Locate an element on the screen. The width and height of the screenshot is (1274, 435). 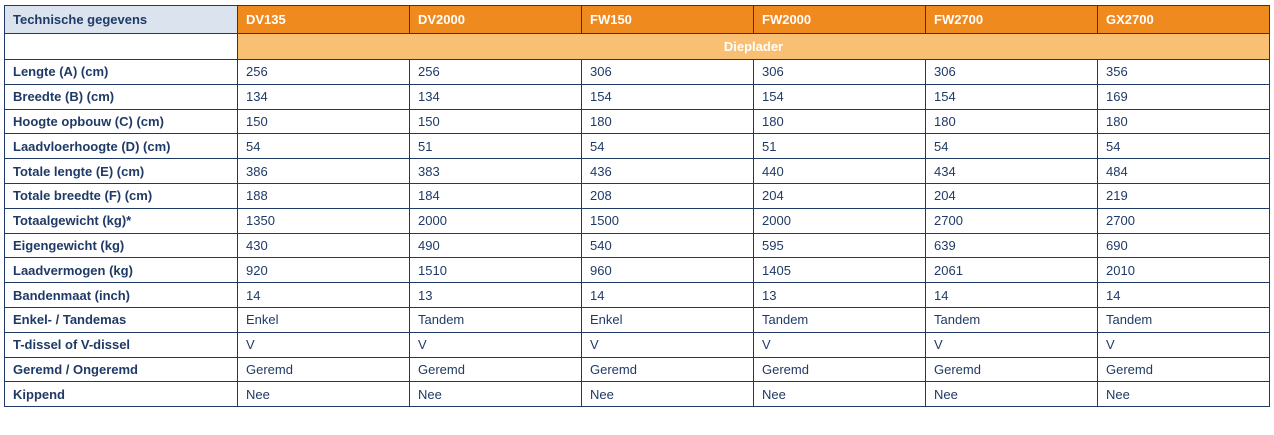
row-label: T-dissel of V-dissel is located at coordinates (121, 344).